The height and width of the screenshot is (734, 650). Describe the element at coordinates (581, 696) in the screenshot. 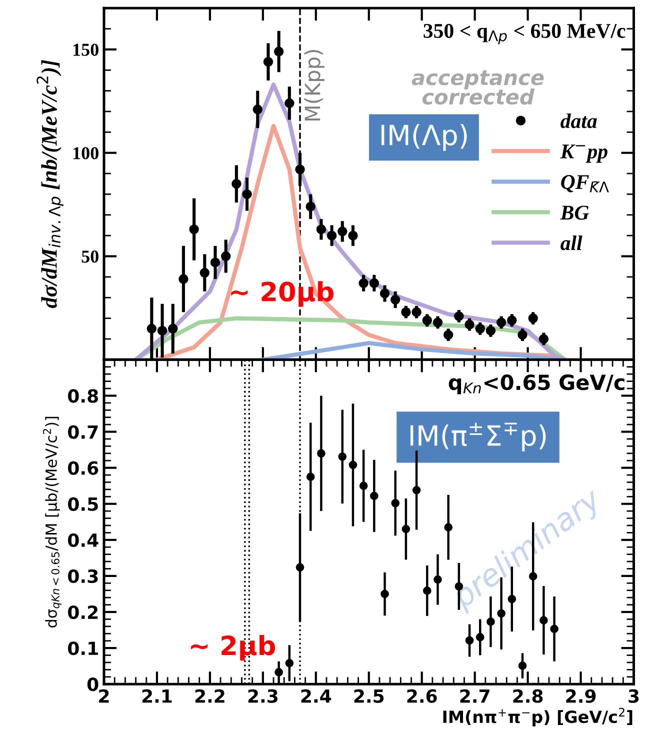

I see `x-tick-label: 2.9` at that location.